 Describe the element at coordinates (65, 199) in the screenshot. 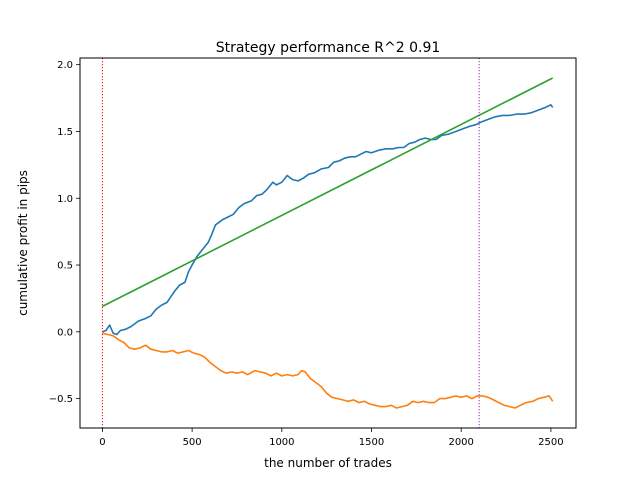

I see `y-tick-label: 1.0` at that location.